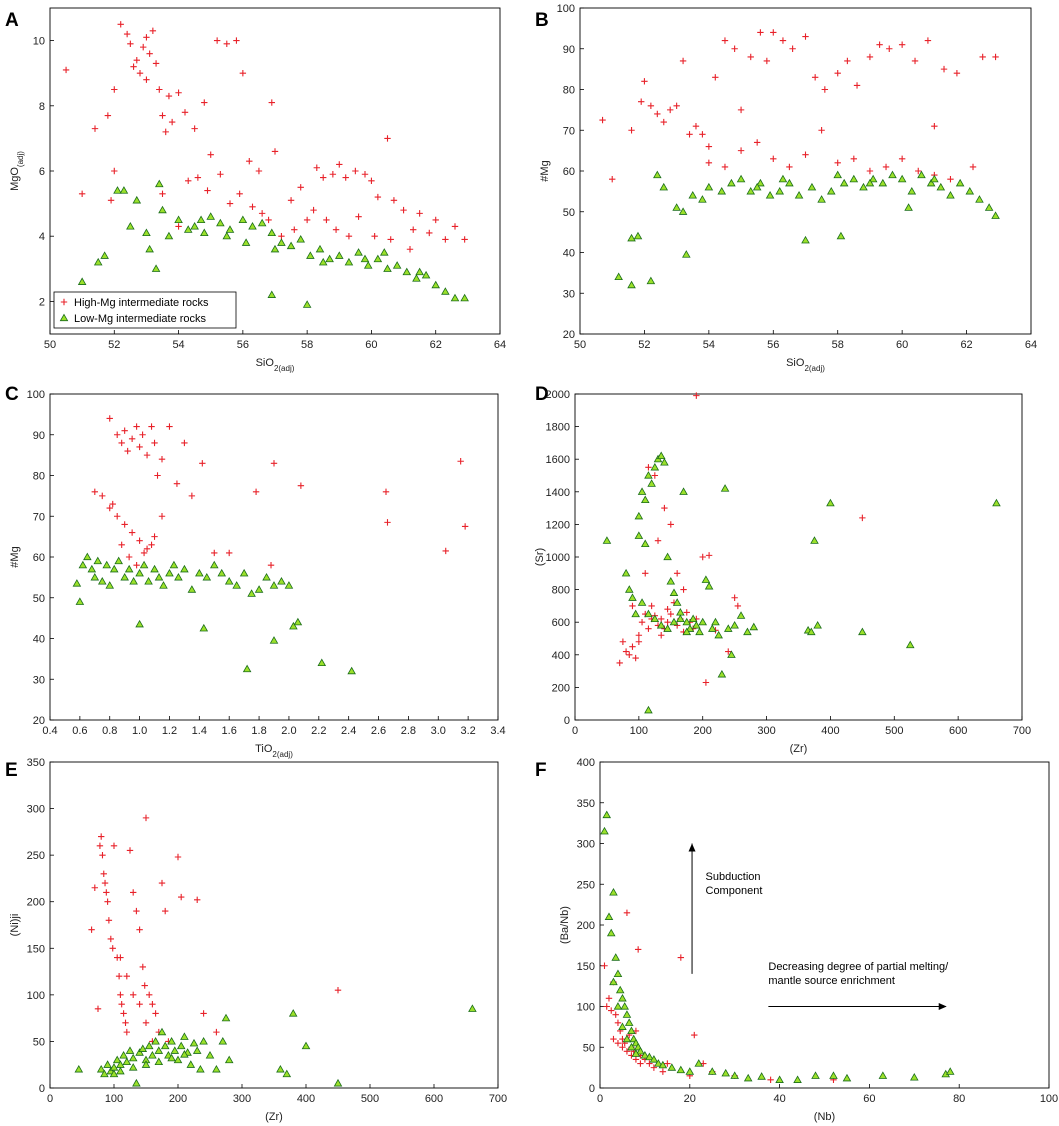 The width and height of the screenshot is (1059, 1126). What do you see at coordinates (436, 345) in the screenshot?
I see `x-tick-label-A: 62` at bounding box center [436, 345].